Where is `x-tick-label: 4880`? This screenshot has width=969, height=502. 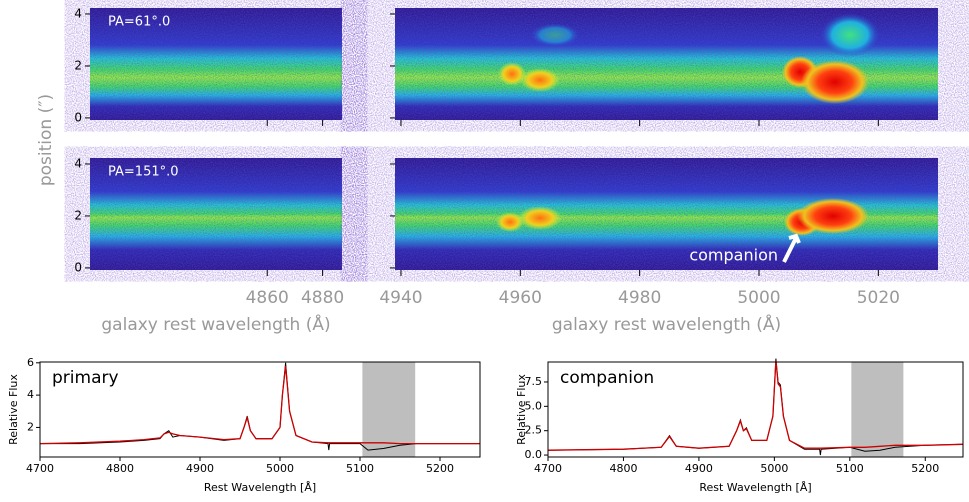
x-tick-label: 4880 is located at coordinates (322, 298).